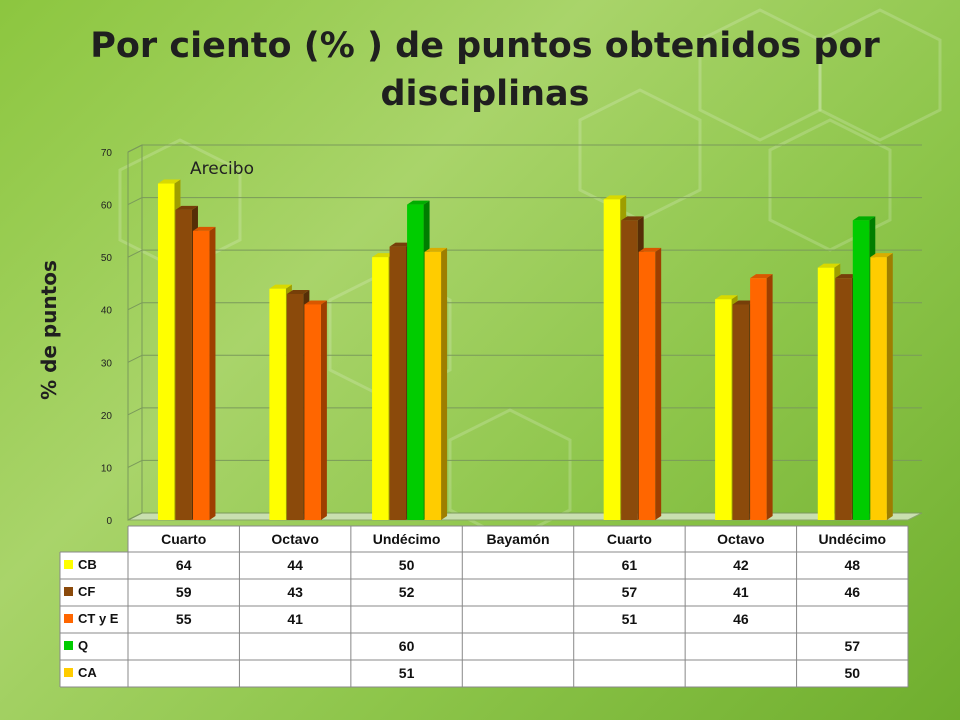 Image resolution: width=960 pixels, height=720 pixels. Describe the element at coordinates (184, 592) in the screenshot. I see `data-label: 59` at that location.